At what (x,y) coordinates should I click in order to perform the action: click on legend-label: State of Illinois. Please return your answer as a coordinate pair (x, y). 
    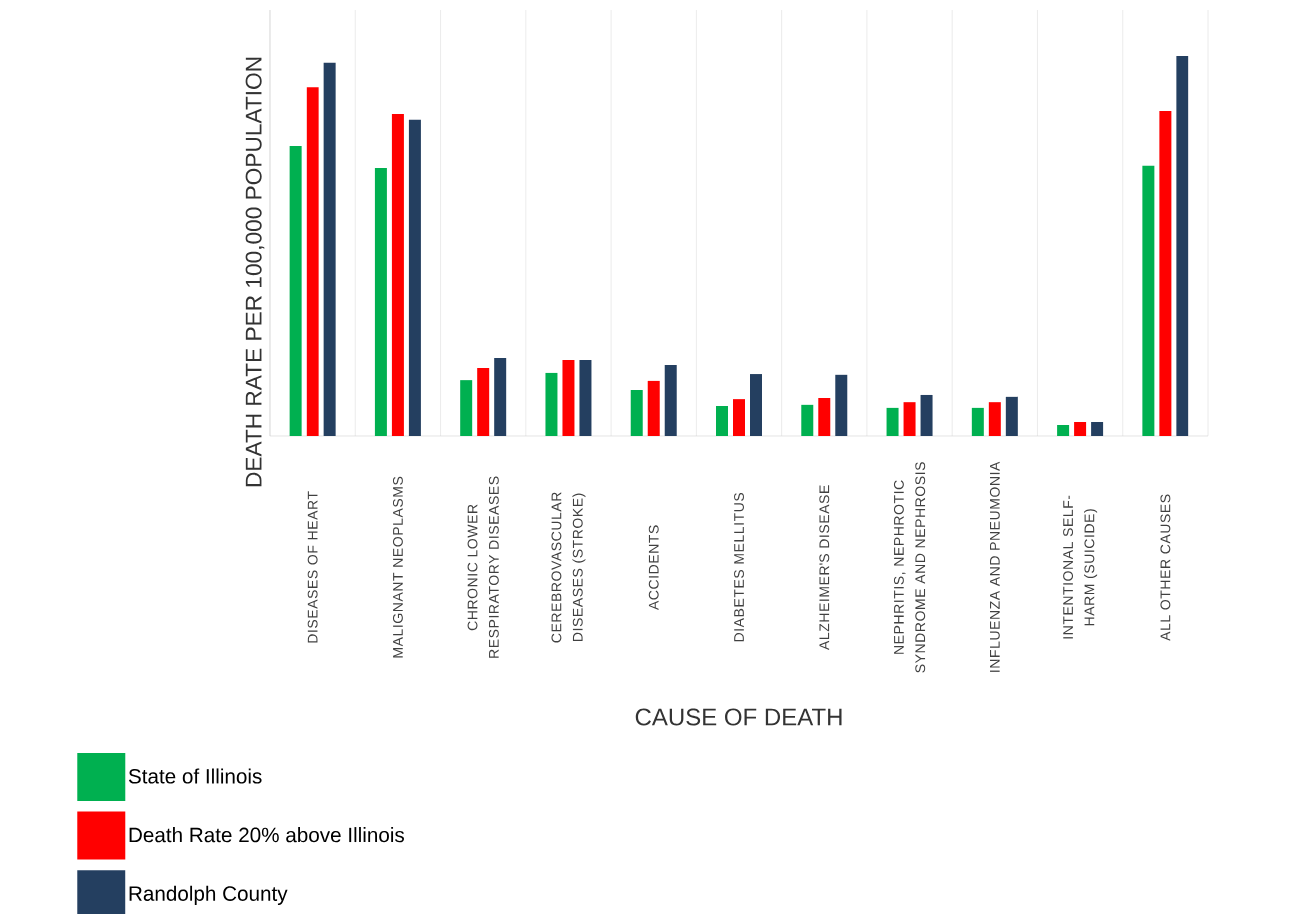
    Looking at the image, I should click on (195, 776).